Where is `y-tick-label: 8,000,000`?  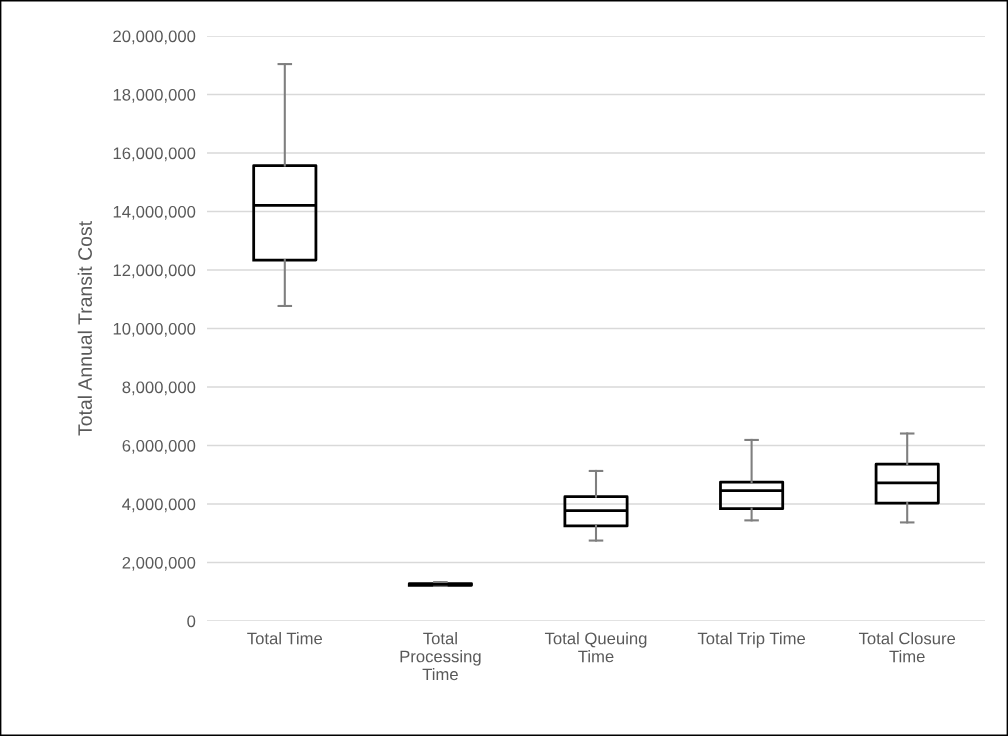
y-tick-label: 8,000,000 is located at coordinates (159, 388).